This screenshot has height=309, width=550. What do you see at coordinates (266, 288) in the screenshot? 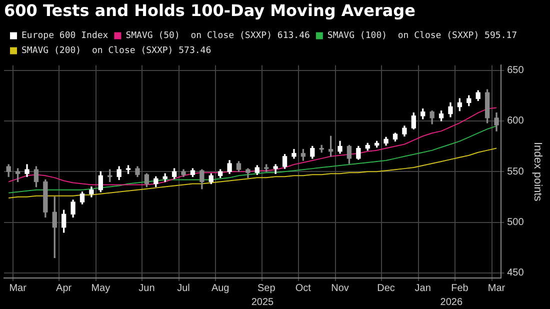
I see `x-tick-label: Sep` at bounding box center [266, 288].